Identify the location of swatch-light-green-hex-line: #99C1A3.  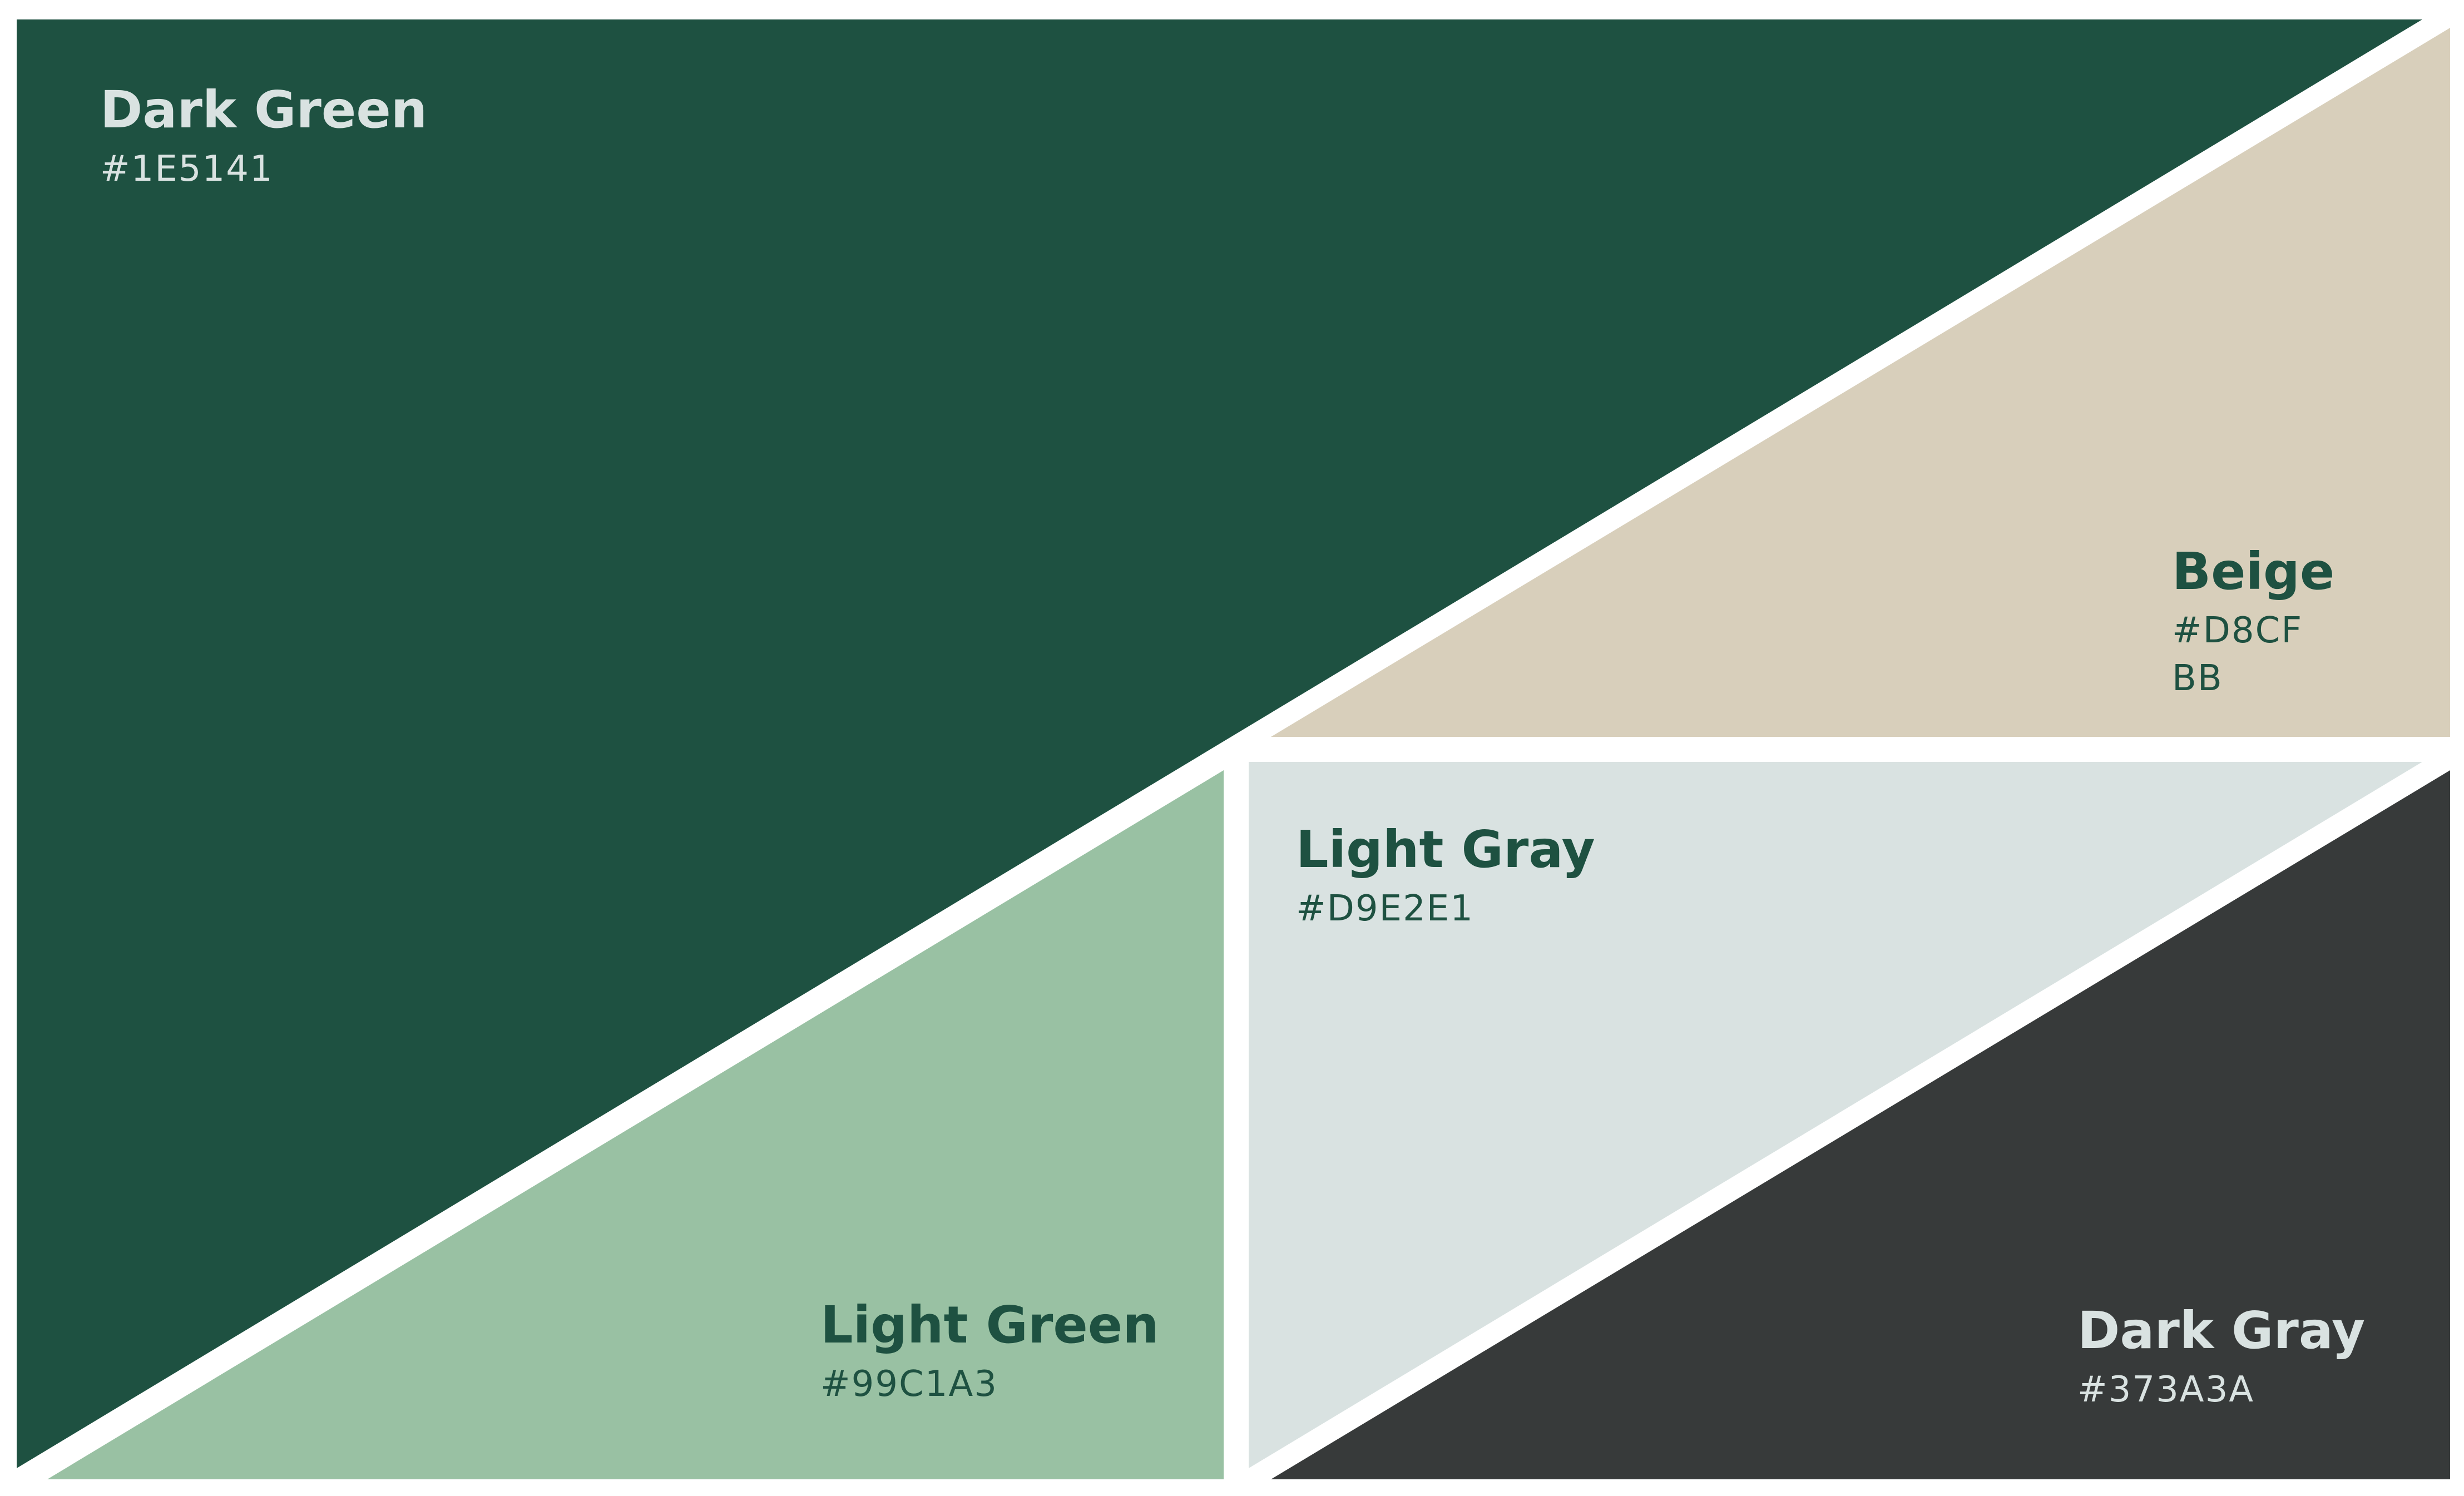
(909, 1384).